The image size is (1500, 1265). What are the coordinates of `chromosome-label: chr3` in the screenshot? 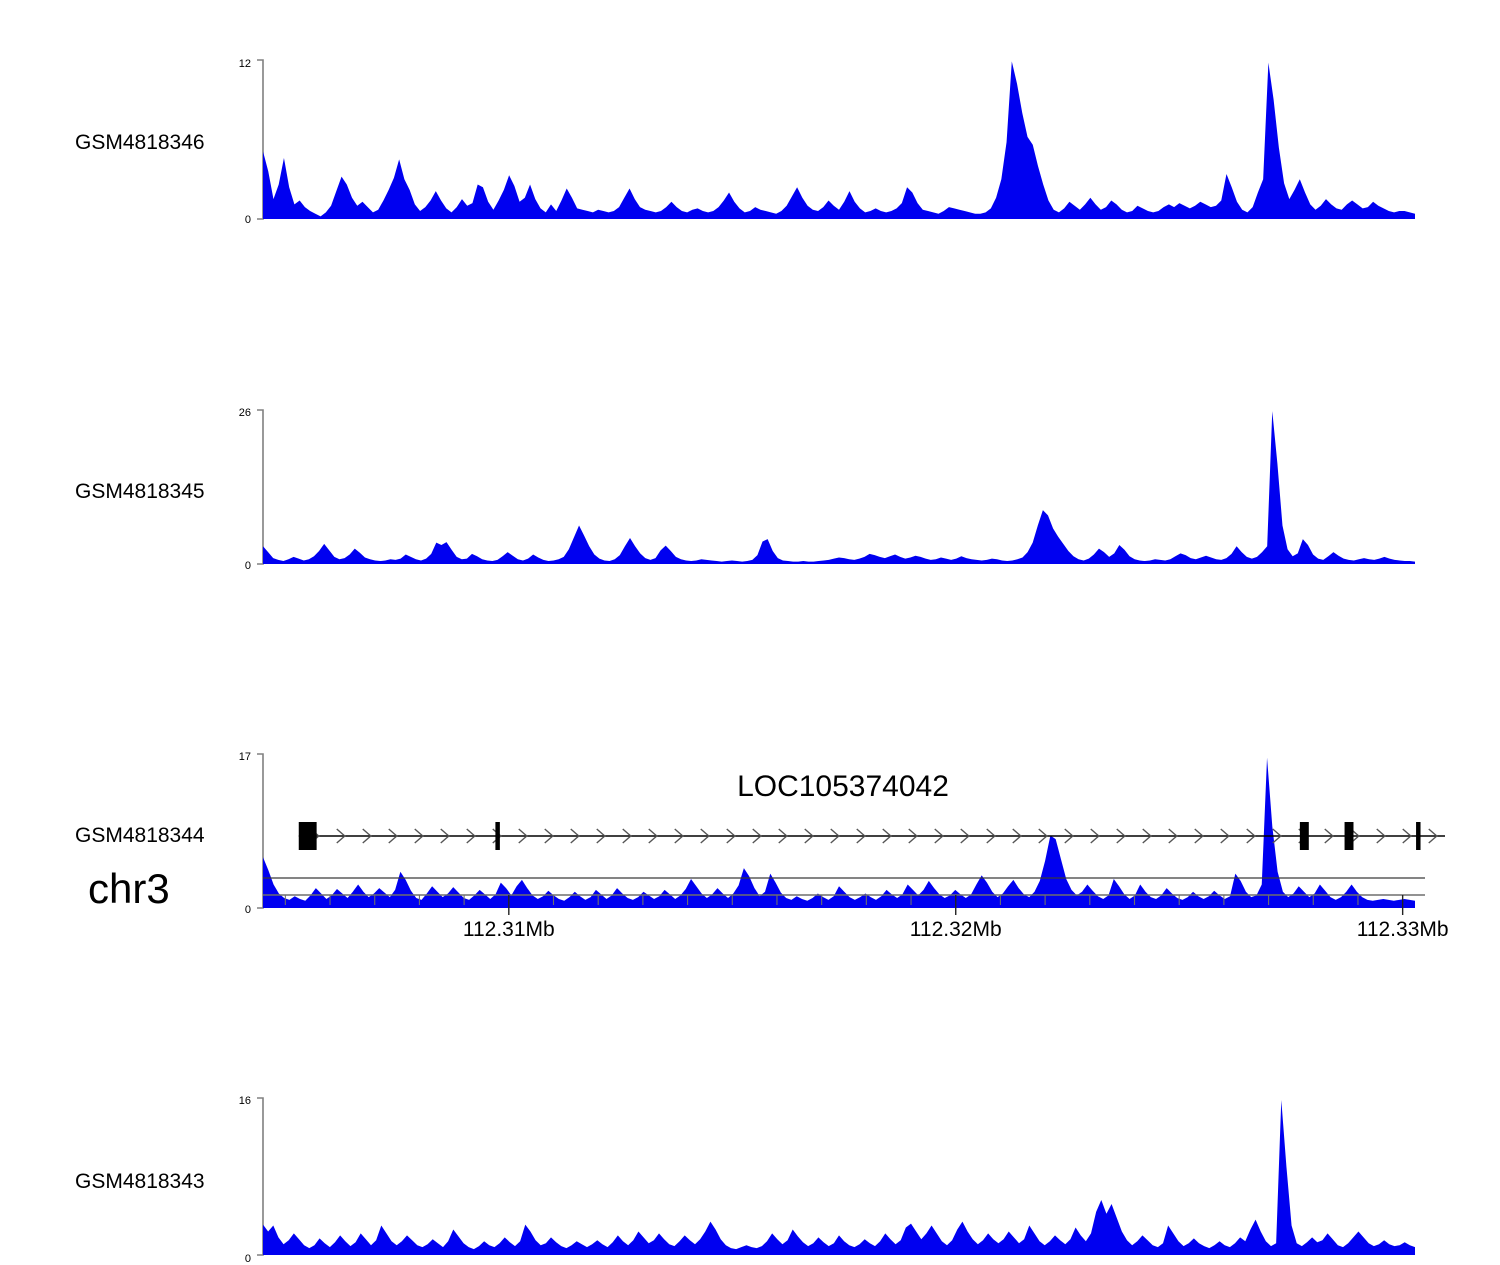 It's located at (129, 888).